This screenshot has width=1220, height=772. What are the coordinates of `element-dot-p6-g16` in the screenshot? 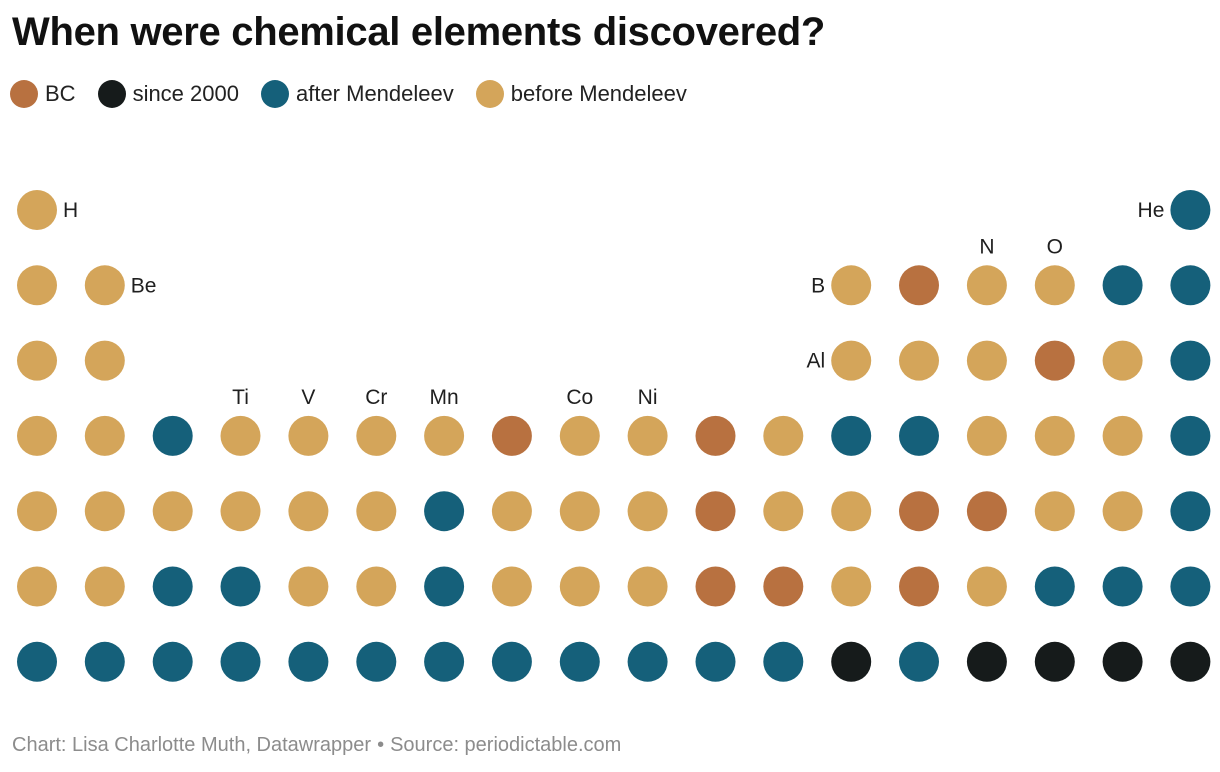 It's located at (1054, 586).